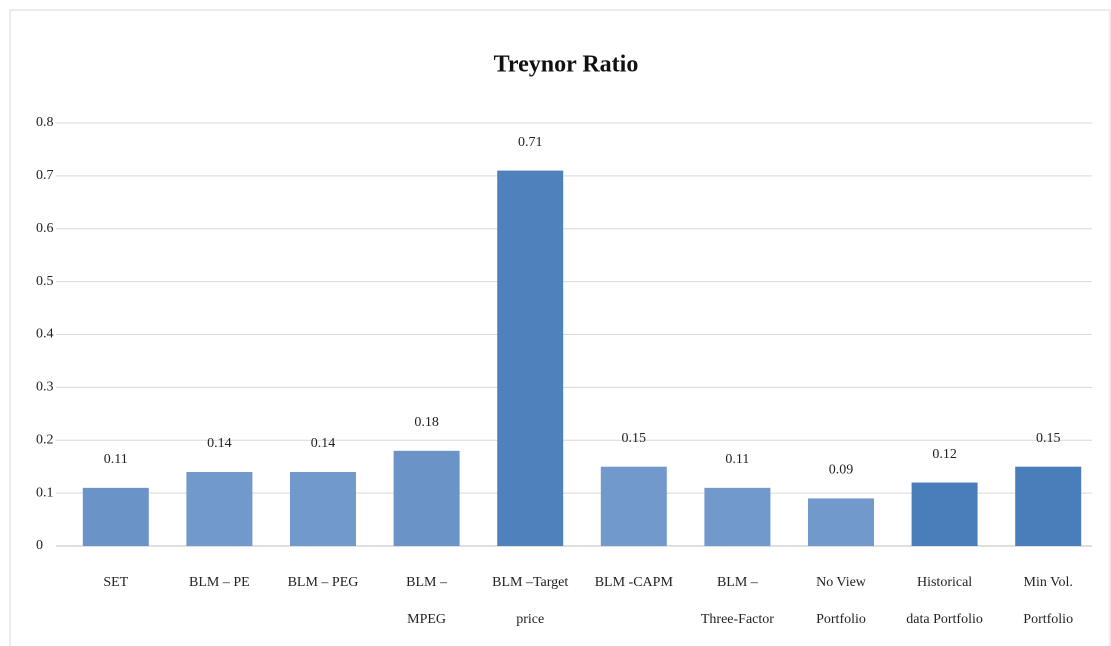 The image size is (1111, 646). I want to click on x-tick-label: BLM – PE, so click(219, 582).